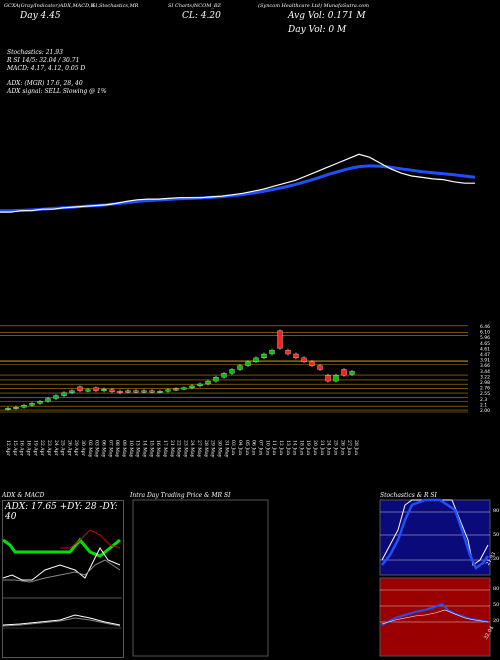  I want to click on date-tick-label: 31 May, so click(226, 449).